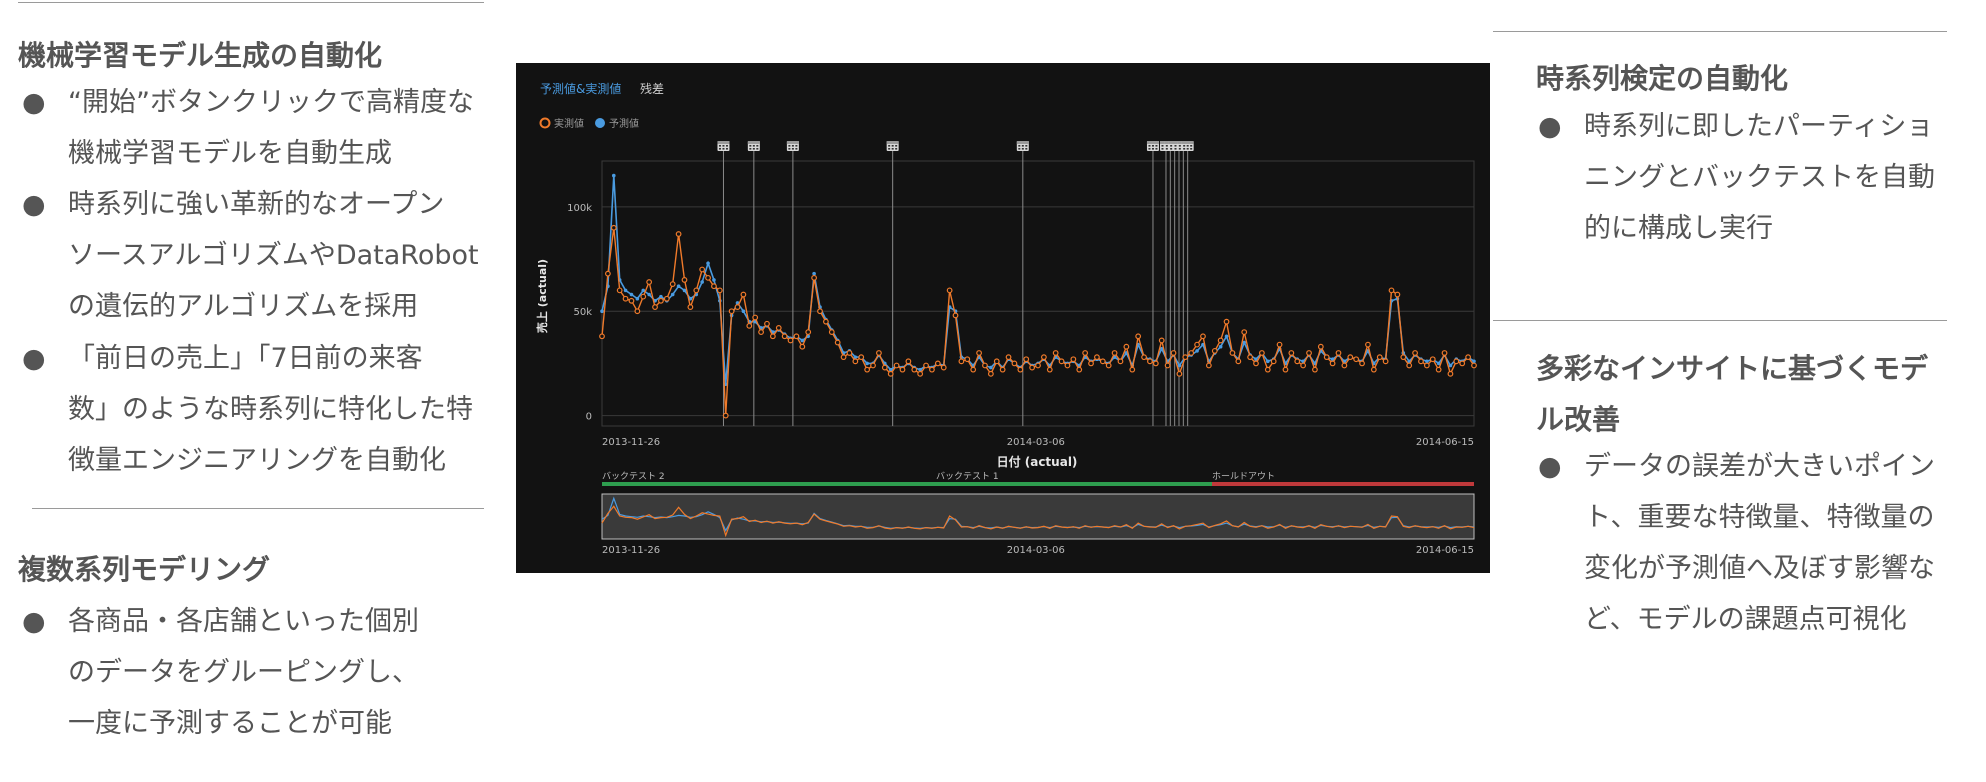 Image resolution: width=1986 pixels, height=782 pixels. I want to click on x-tick-label: 2014-06-15, so click(1445, 442).